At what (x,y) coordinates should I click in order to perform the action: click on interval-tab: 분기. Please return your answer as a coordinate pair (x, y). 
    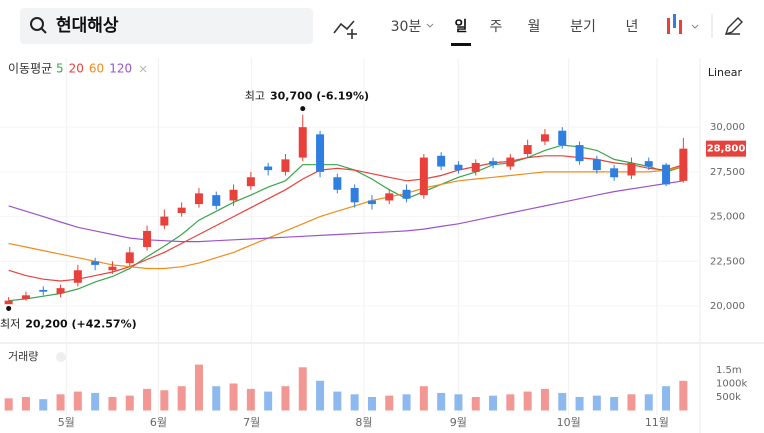
    Looking at the image, I should click on (583, 27).